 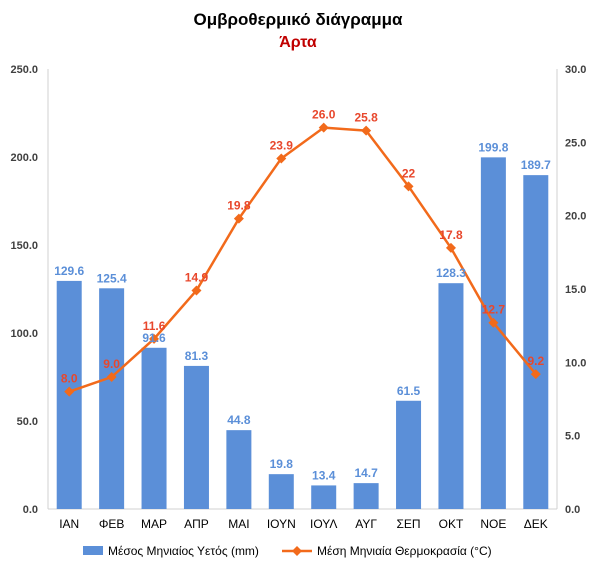 What do you see at coordinates (575, 363) in the screenshot?
I see `y-right-tick-label: 10.0` at bounding box center [575, 363].